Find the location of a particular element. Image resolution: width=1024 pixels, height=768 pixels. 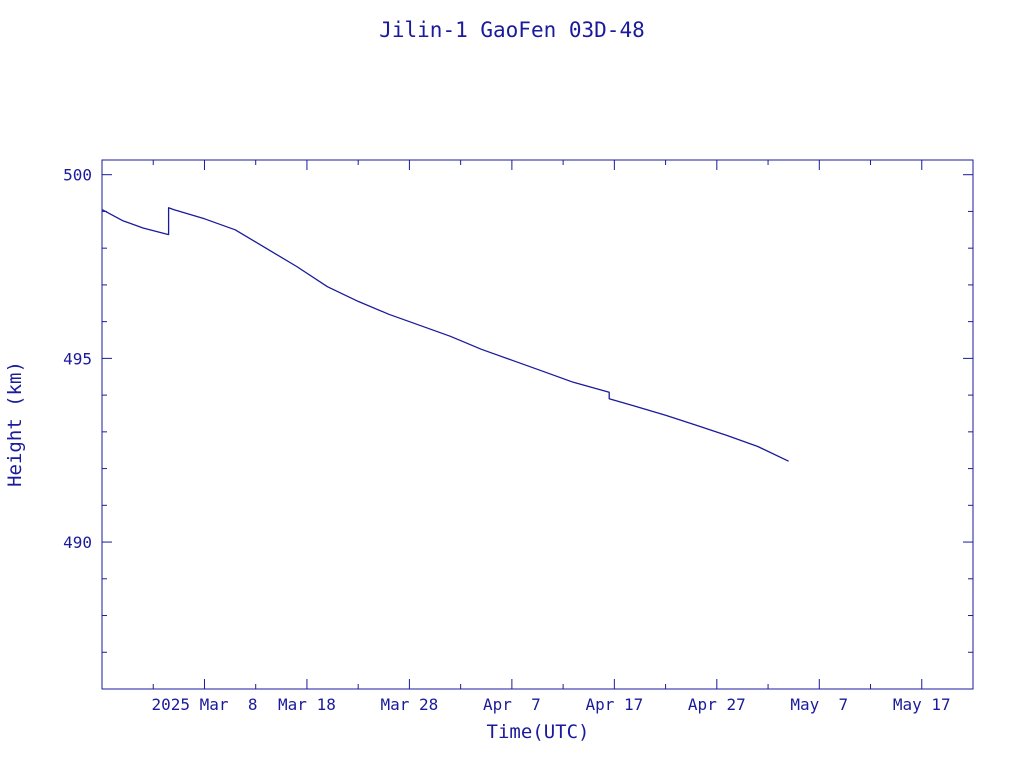

x-tick-label: Apr 7 is located at coordinates (512, 704).